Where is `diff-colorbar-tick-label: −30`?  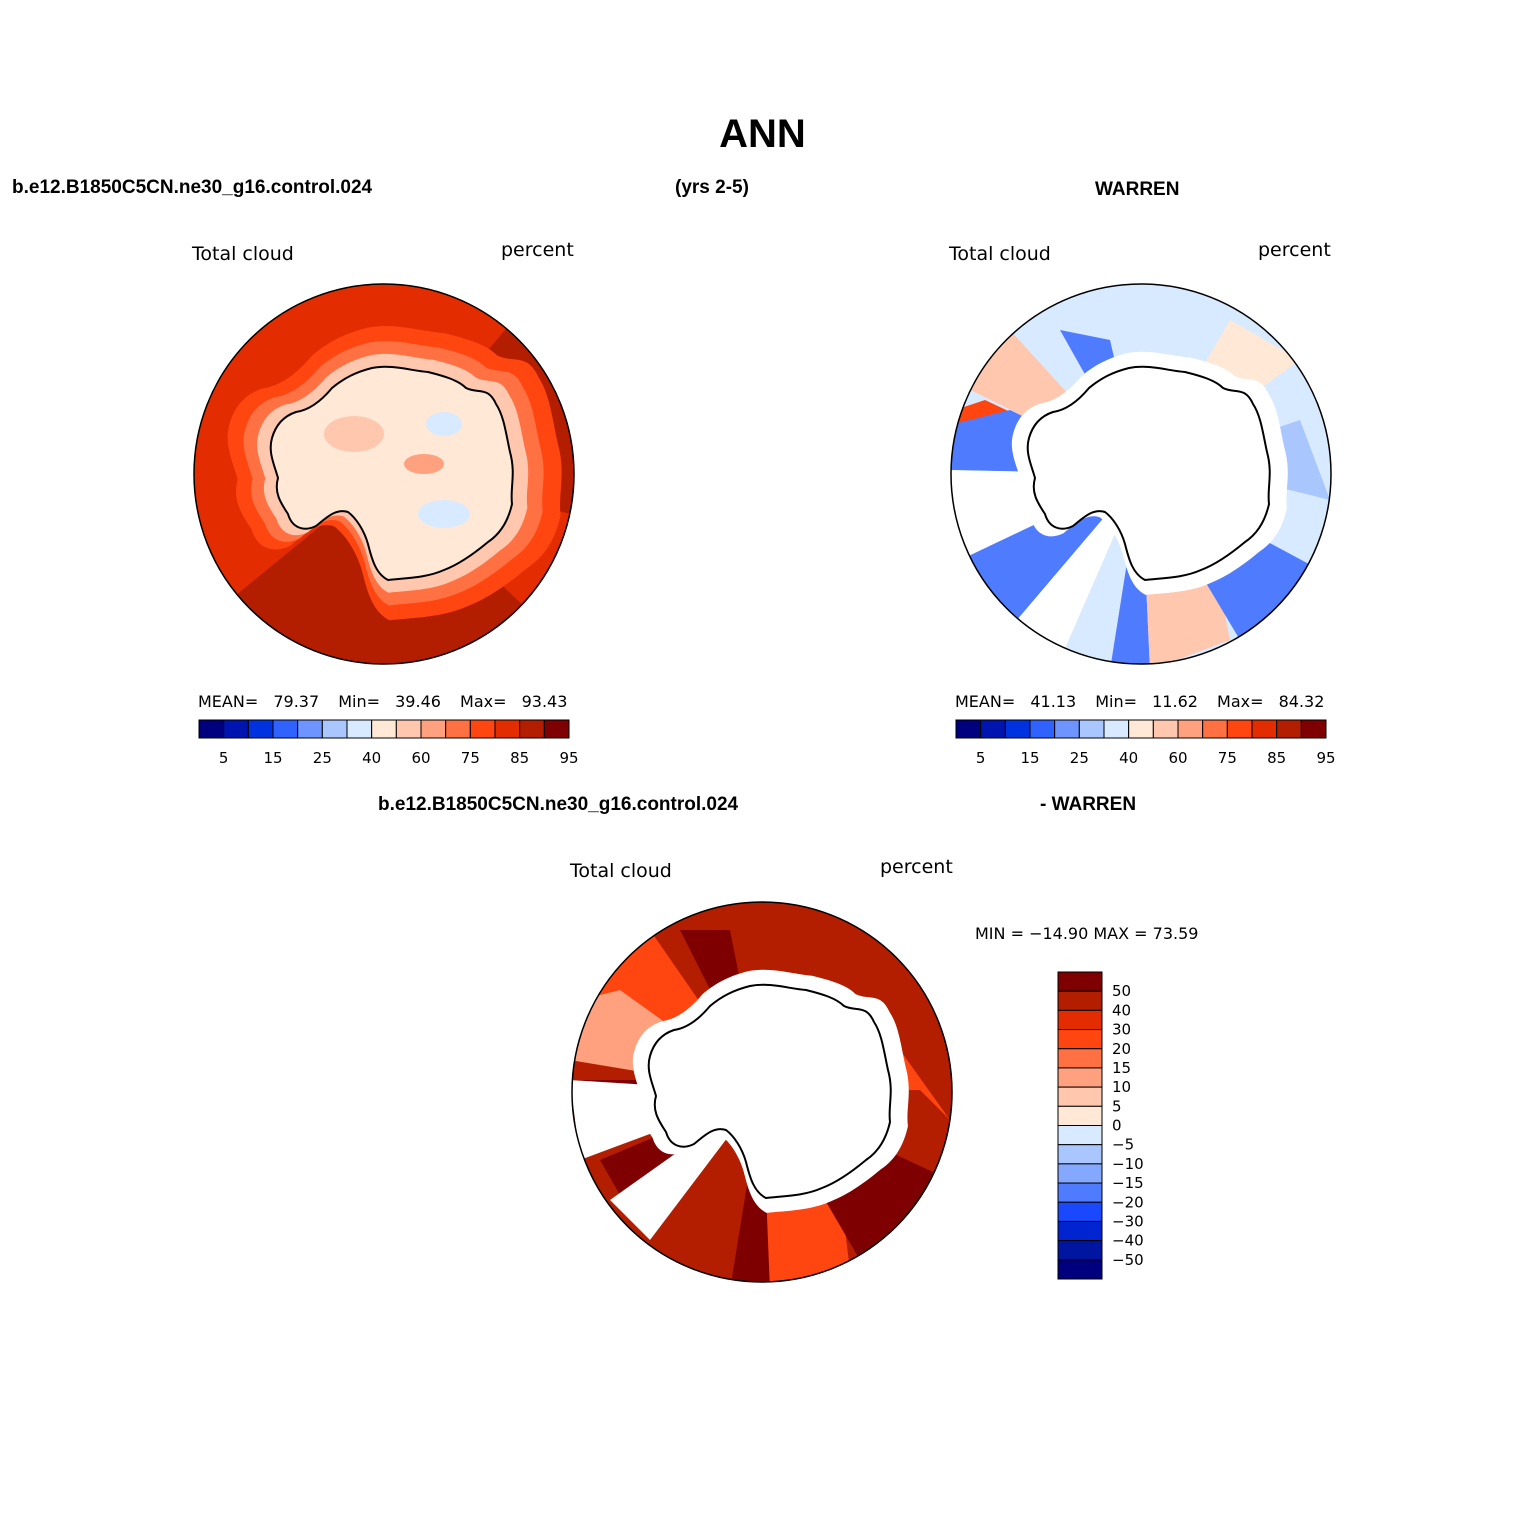
diff-colorbar-tick-label: −30 is located at coordinates (1128, 1221).